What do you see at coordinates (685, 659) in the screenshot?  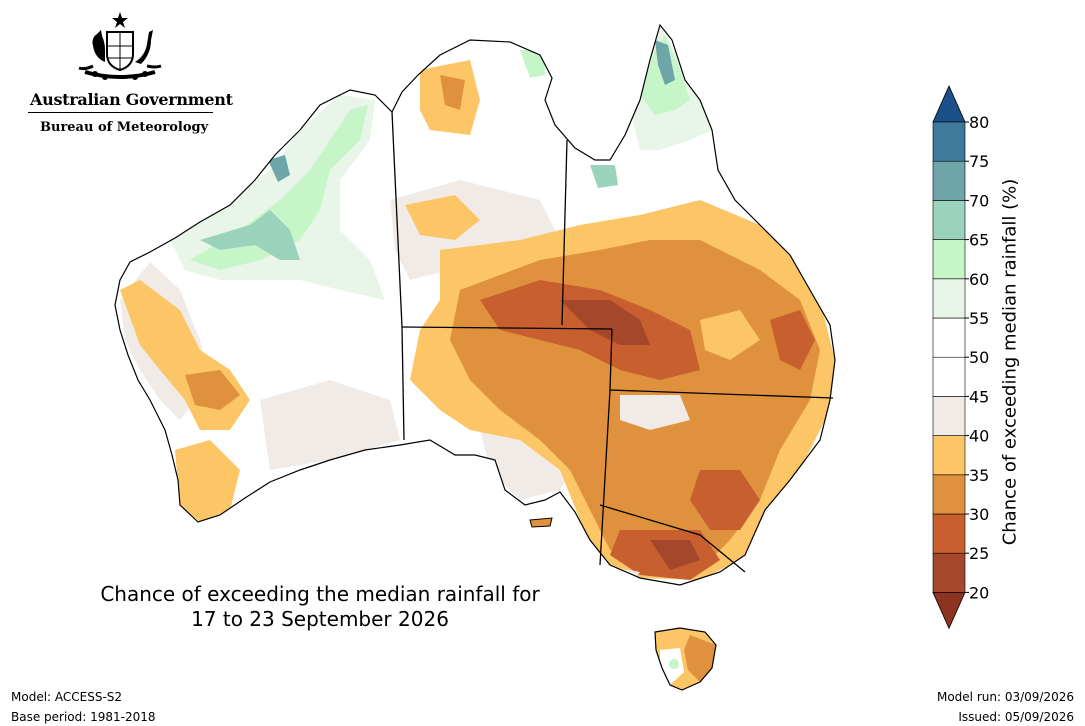 I see `tasmania-coastline` at bounding box center [685, 659].